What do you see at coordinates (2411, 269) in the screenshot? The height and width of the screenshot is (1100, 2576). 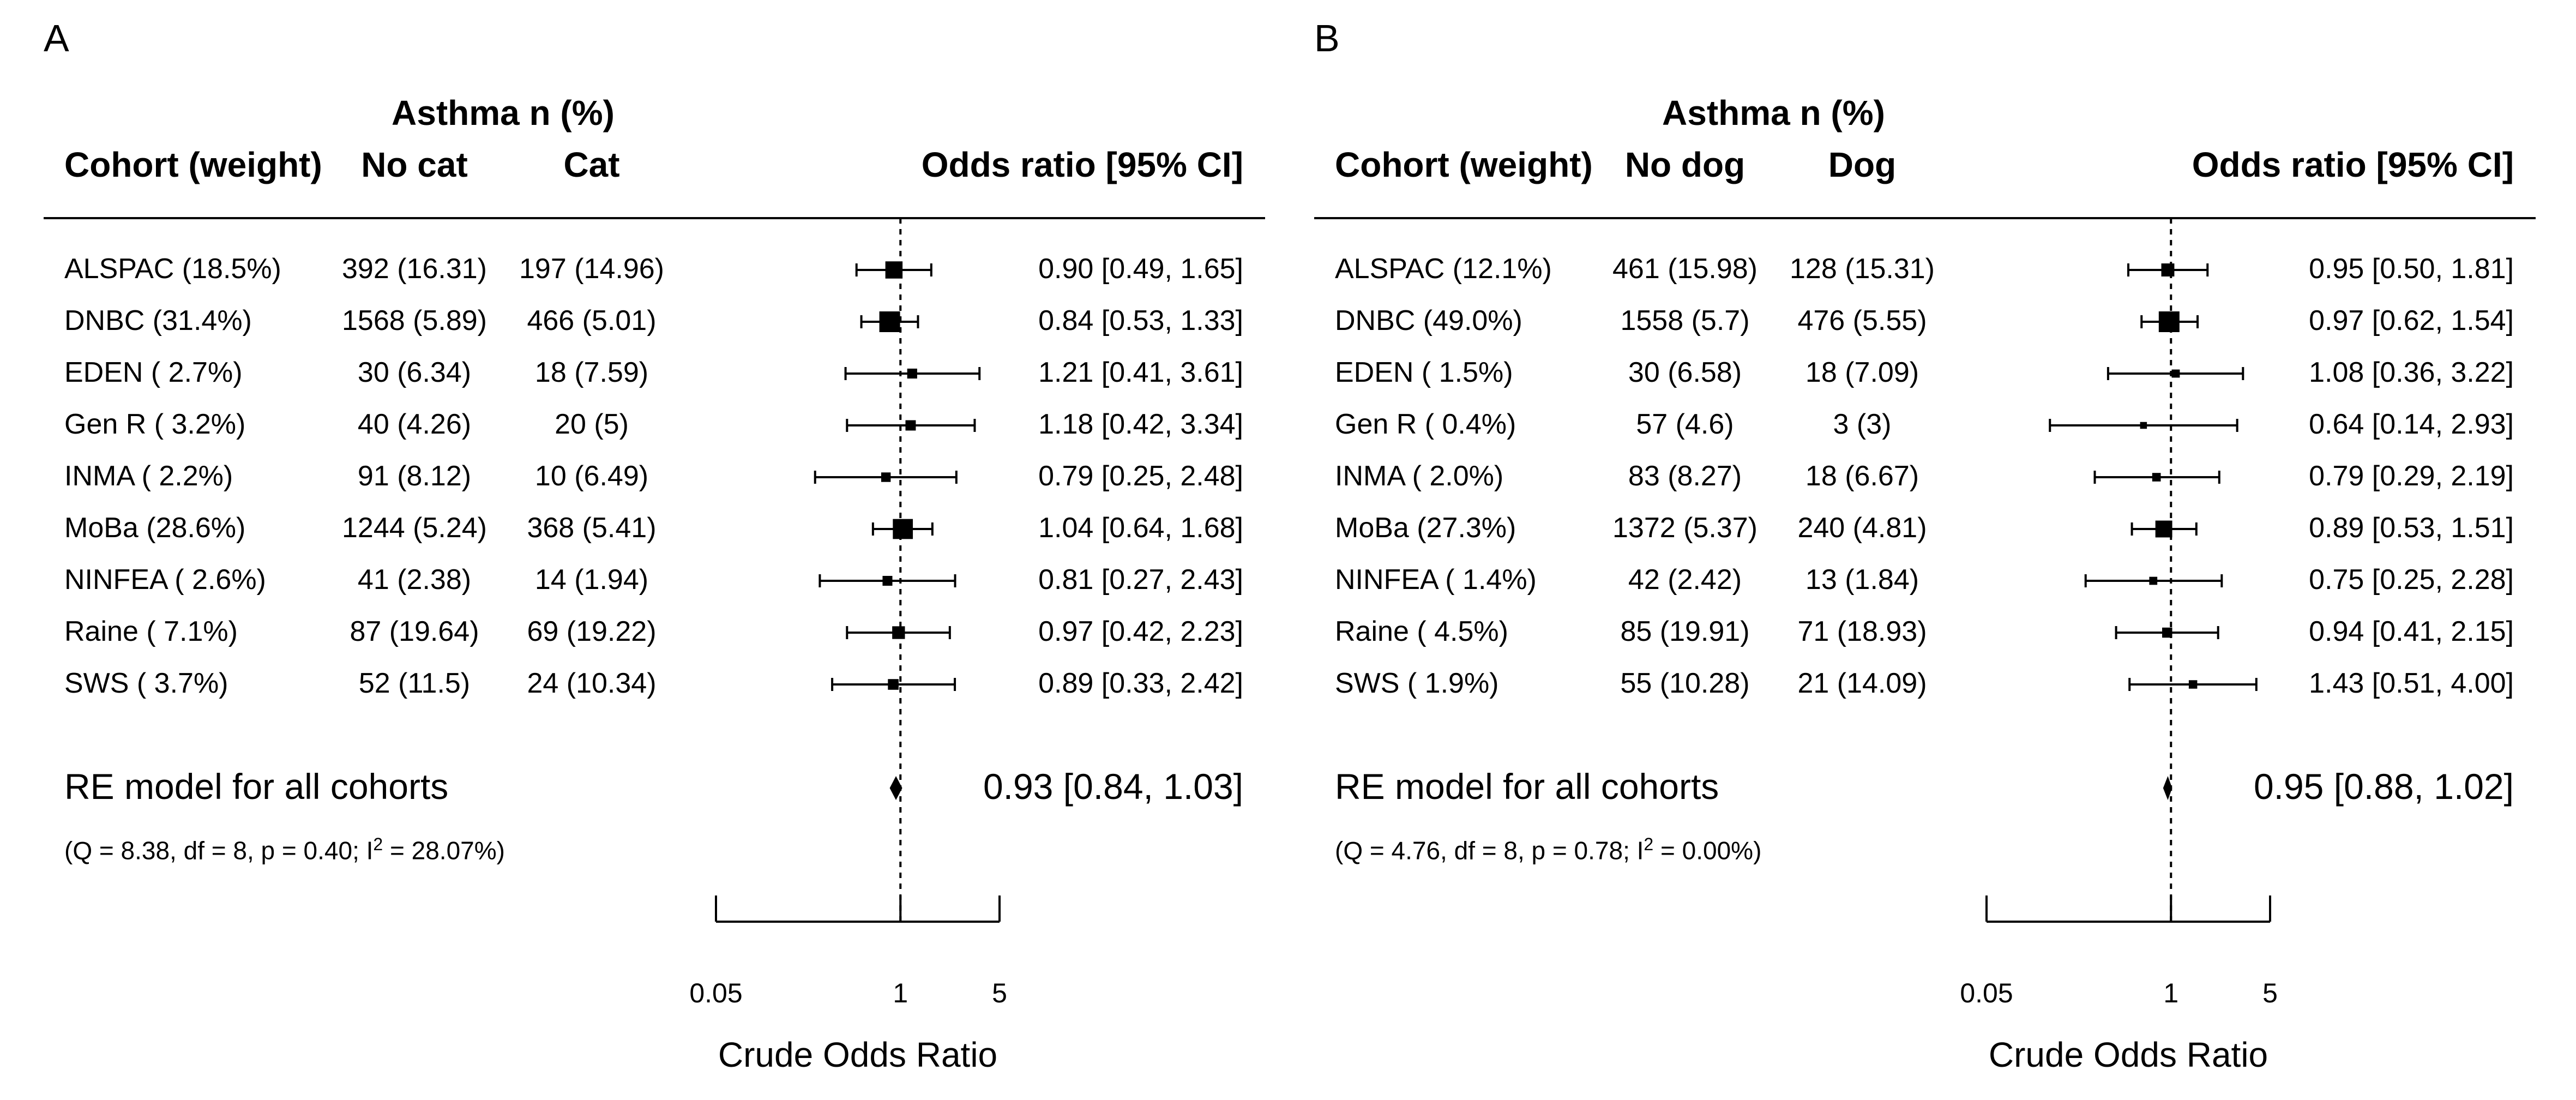 I see `row-odds-ratio-text: 0.95 [0.50, 1.81]` at bounding box center [2411, 269].